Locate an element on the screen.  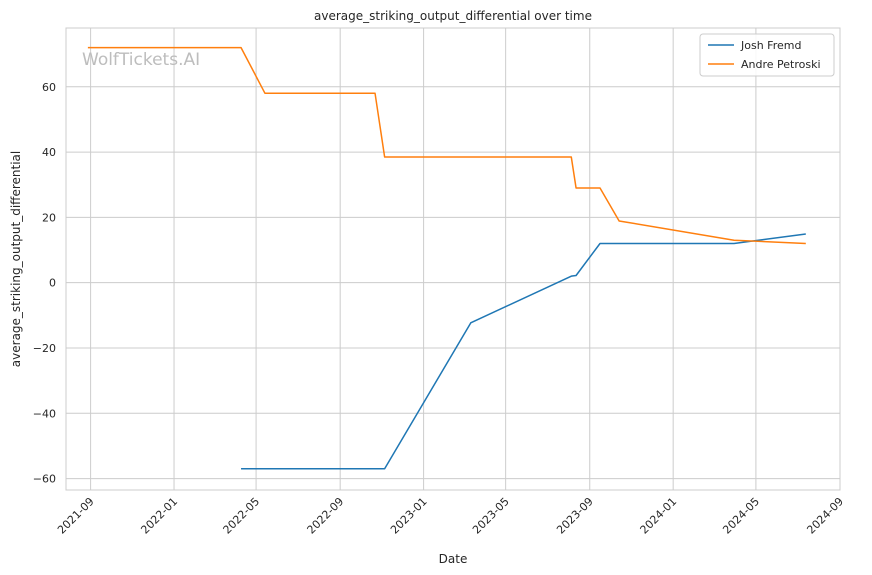
x-tick-label: 2022-05 is located at coordinates (242, 516).